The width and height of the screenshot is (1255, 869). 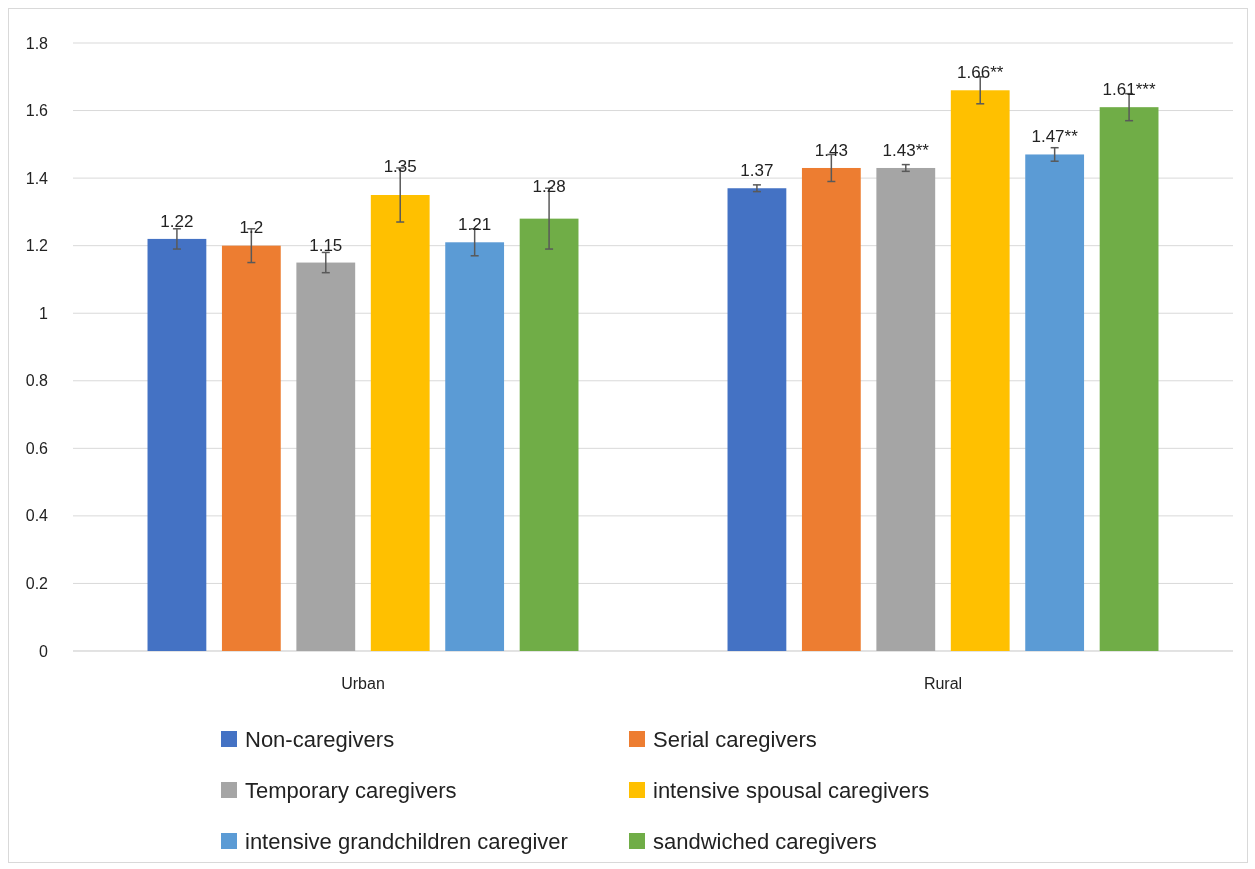 I want to click on y-tick-label: 0.6, so click(x=37, y=448).